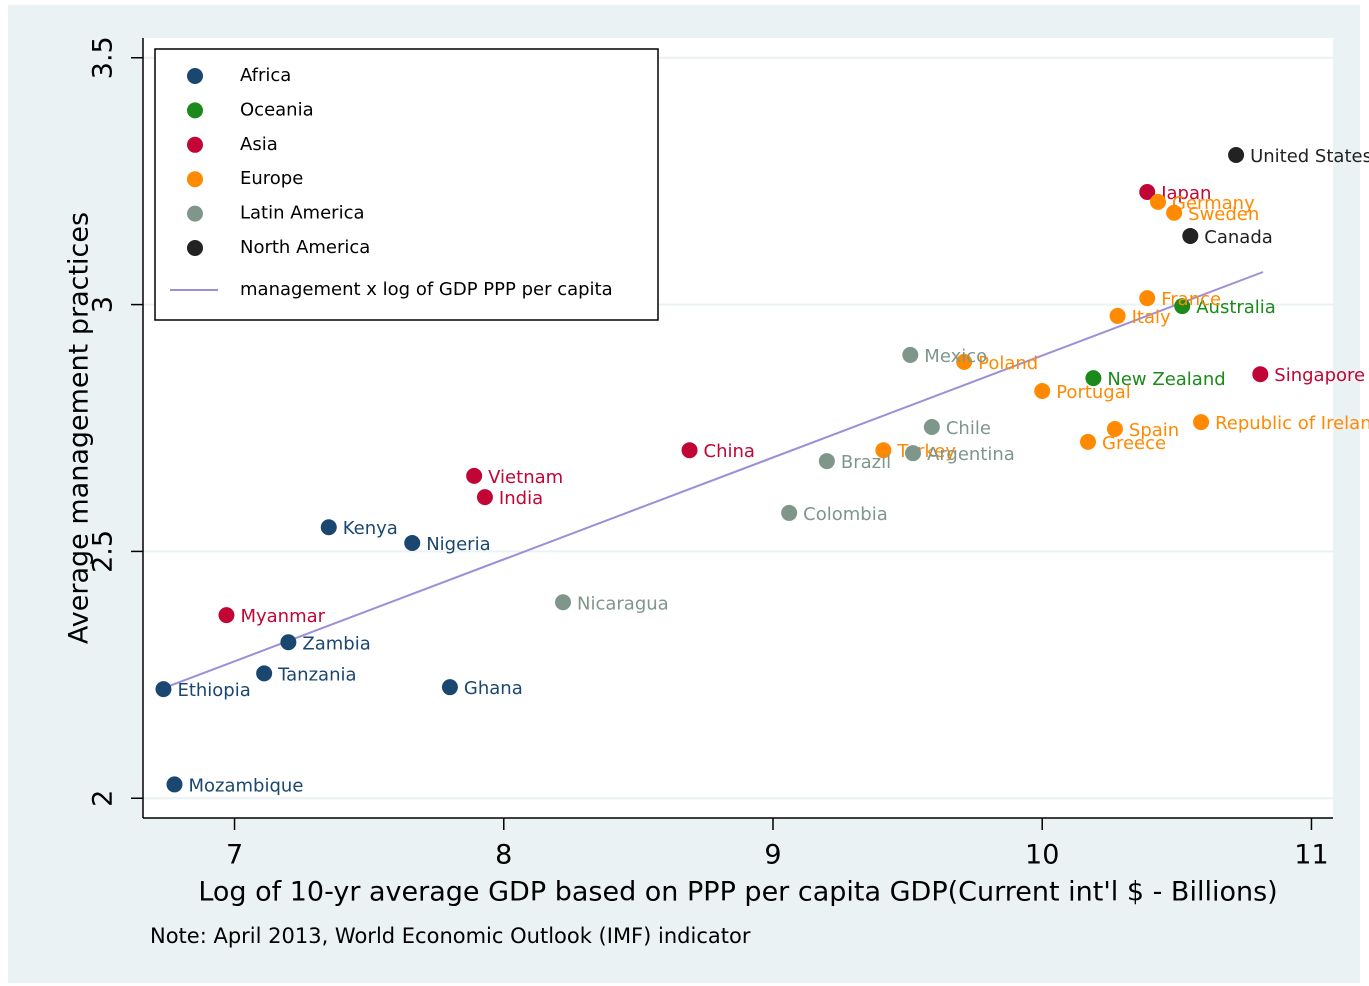  Describe the element at coordinates (271, 178) in the screenshot. I see `legend-label: Europe` at that location.